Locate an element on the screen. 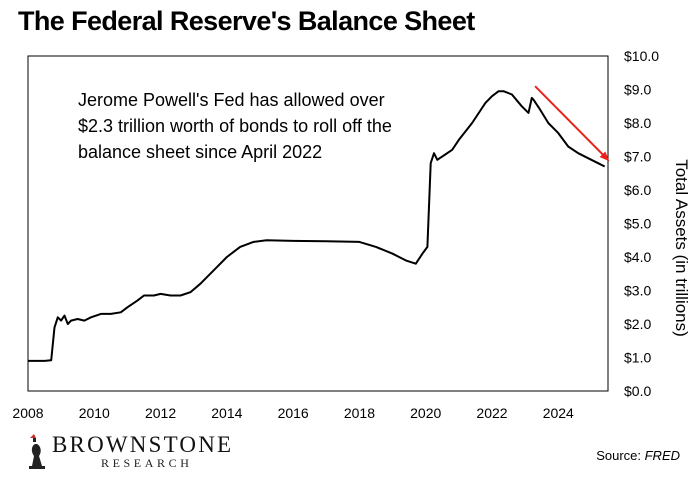 This screenshot has height=478, width=700. decline-arrow is located at coordinates (572, 123).